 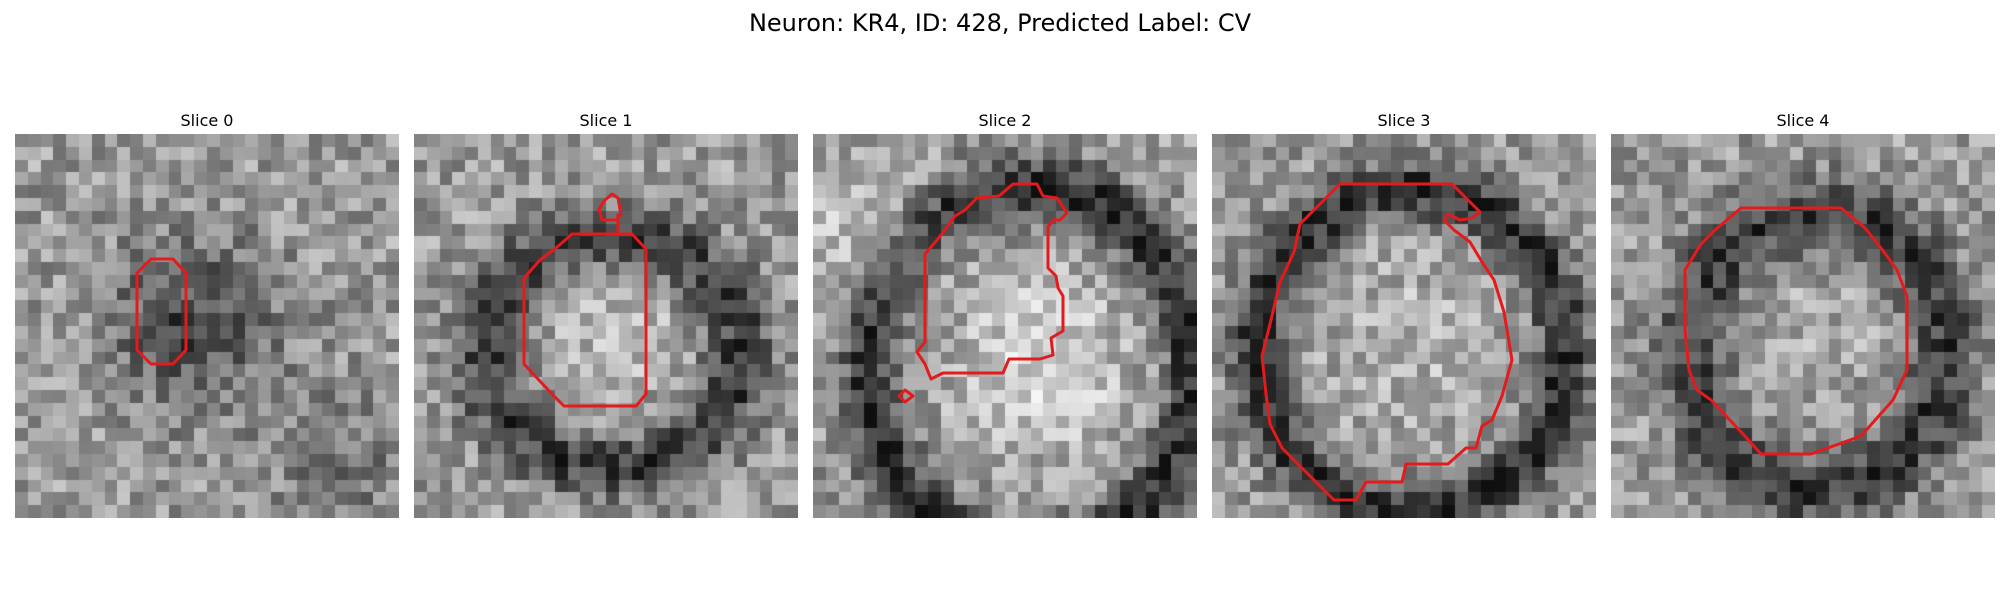 What do you see at coordinates (1005, 120) in the screenshot?
I see `slice-title-2: Slice 2` at bounding box center [1005, 120].